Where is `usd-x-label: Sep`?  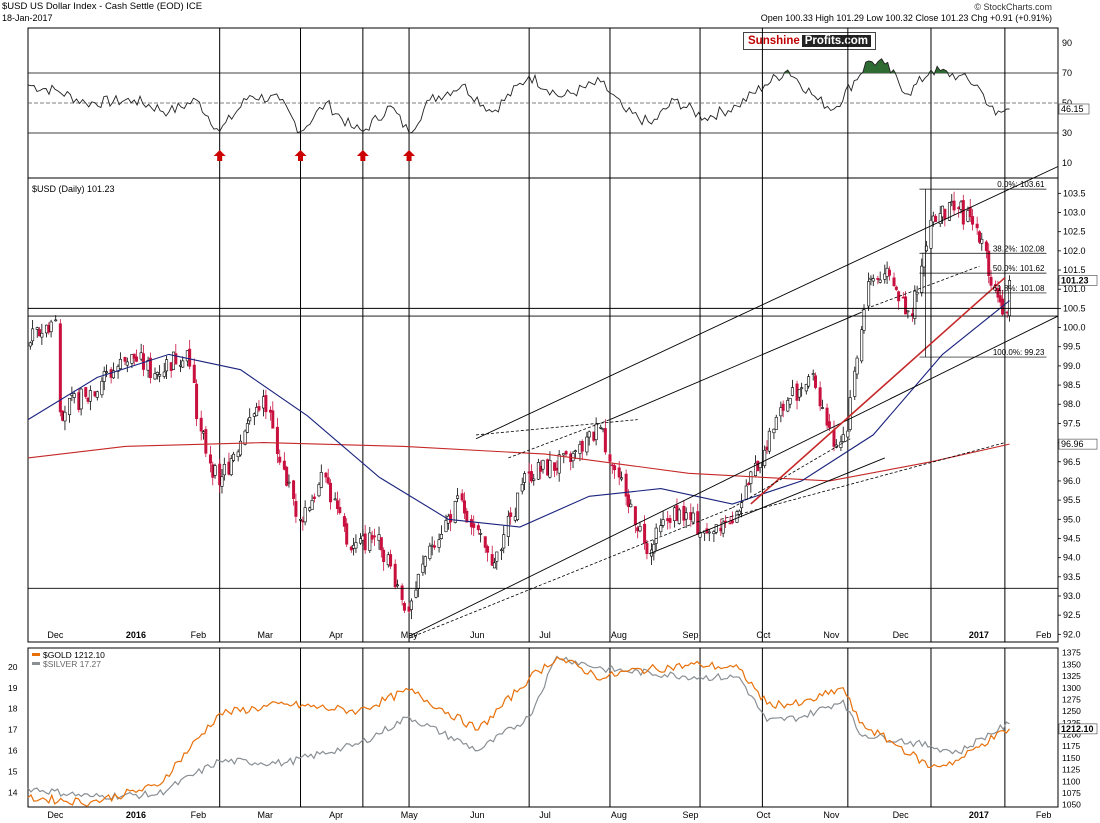
usd-x-label: Sep is located at coordinates (690, 635).